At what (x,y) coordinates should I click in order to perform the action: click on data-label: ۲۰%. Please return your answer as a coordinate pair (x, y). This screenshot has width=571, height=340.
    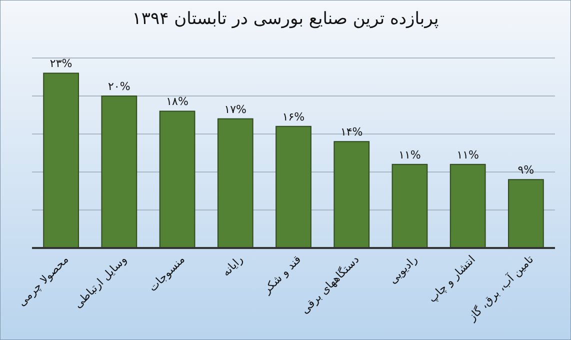
    Looking at the image, I should click on (119, 86).